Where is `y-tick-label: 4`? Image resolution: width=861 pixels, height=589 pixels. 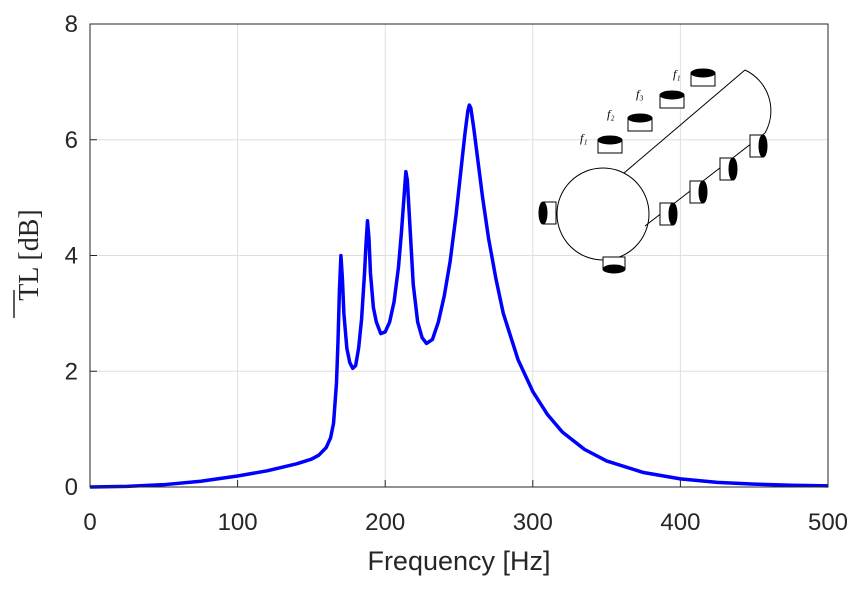
y-tick-label: 4 is located at coordinates (71, 256).